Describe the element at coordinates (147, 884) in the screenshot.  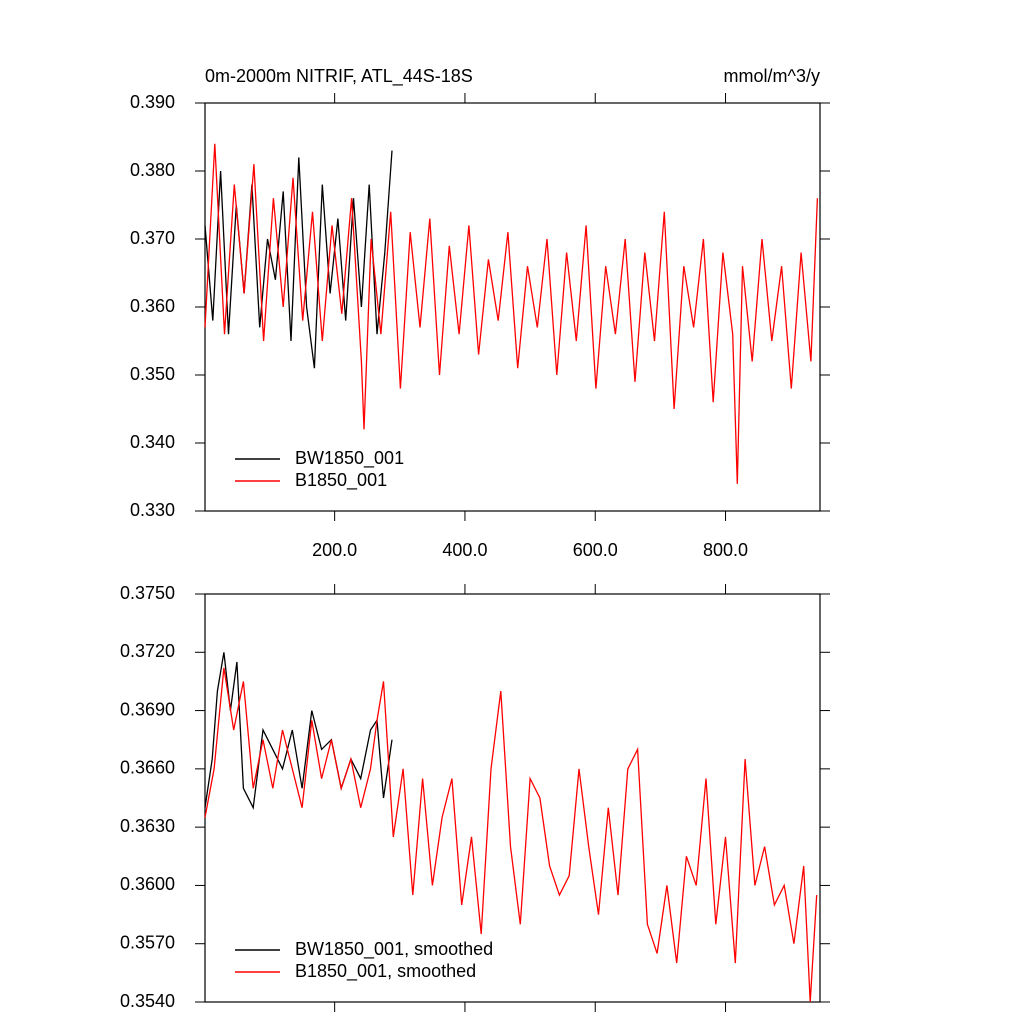
I see `y-tick-label: 0.3600` at that location.